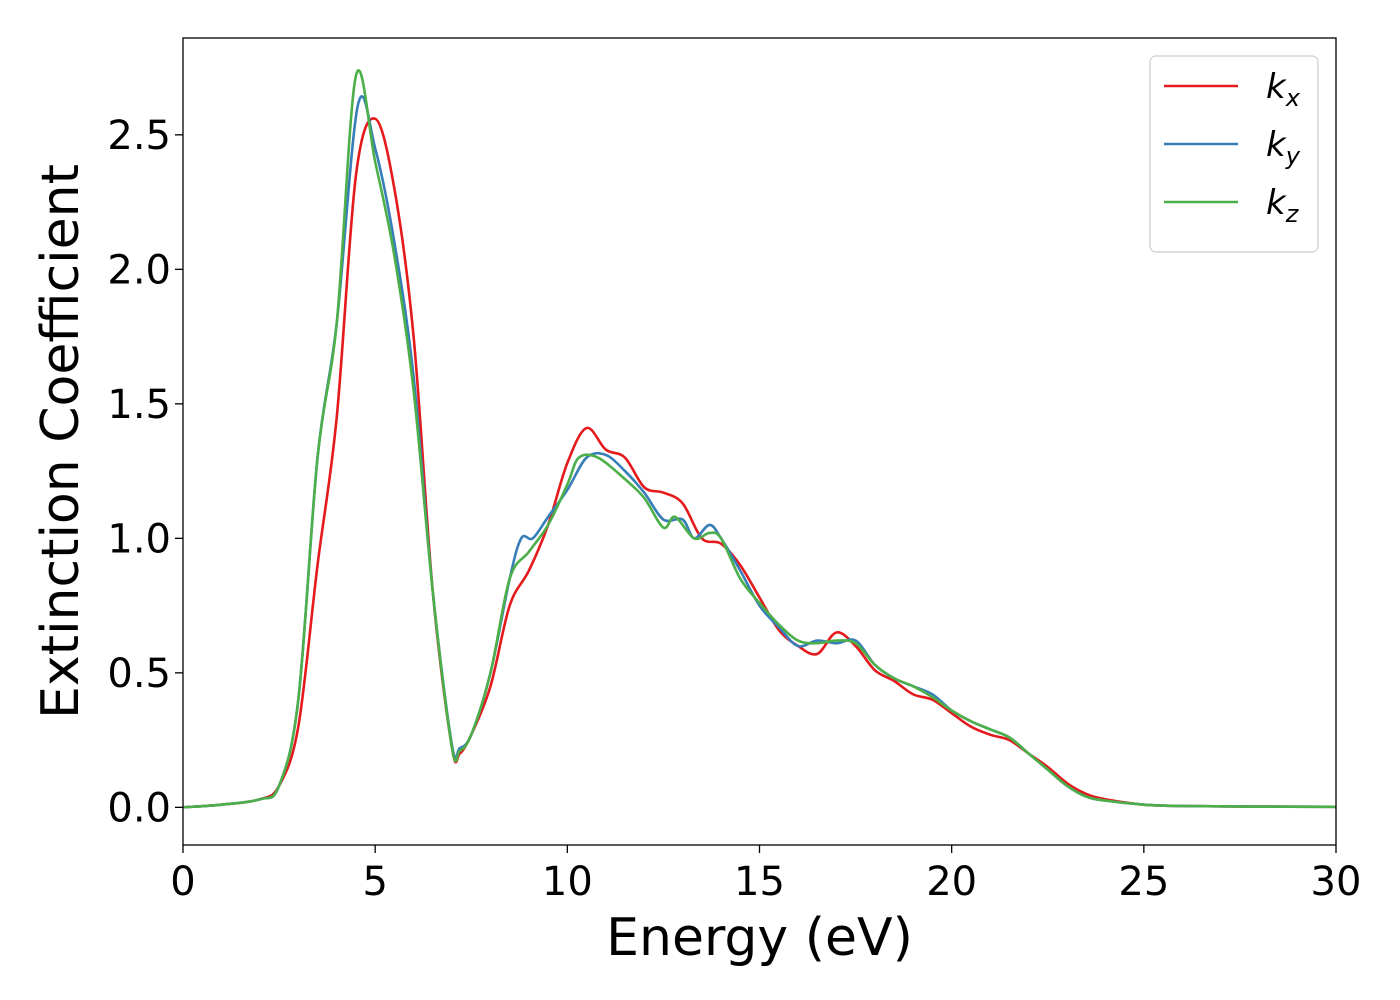  Describe the element at coordinates (1143, 882) in the screenshot. I see `x-tick-label: 25` at that location.